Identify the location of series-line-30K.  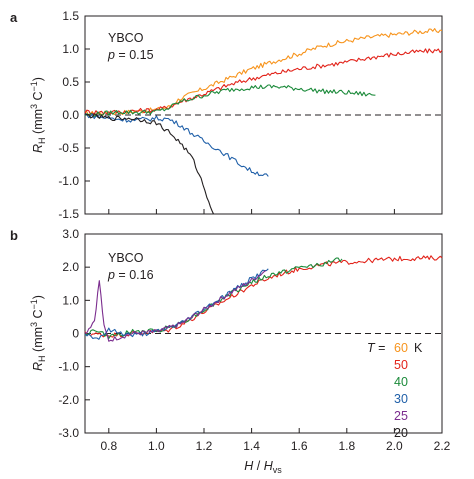
(177, 145).